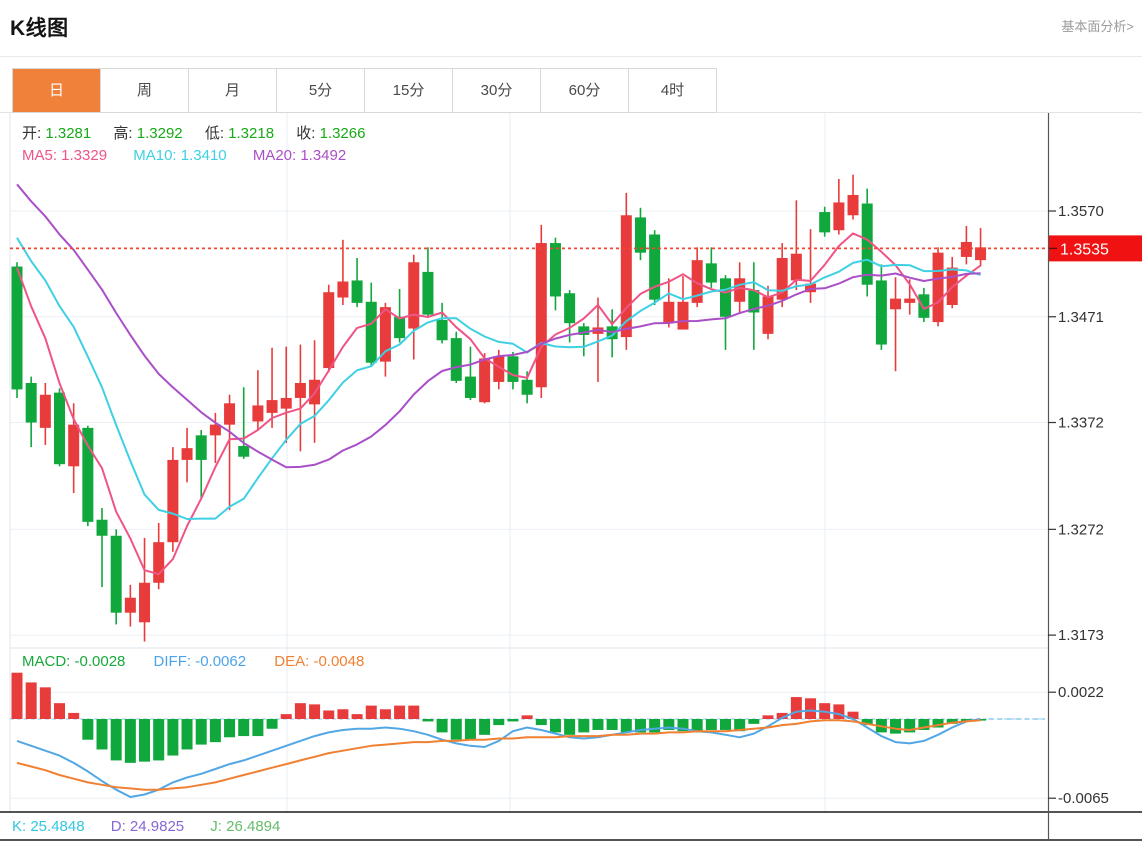 The image size is (1142, 841). What do you see at coordinates (39, 28) in the screenshot?
I see `page-title: K线图` at bounding box center [39, 28].